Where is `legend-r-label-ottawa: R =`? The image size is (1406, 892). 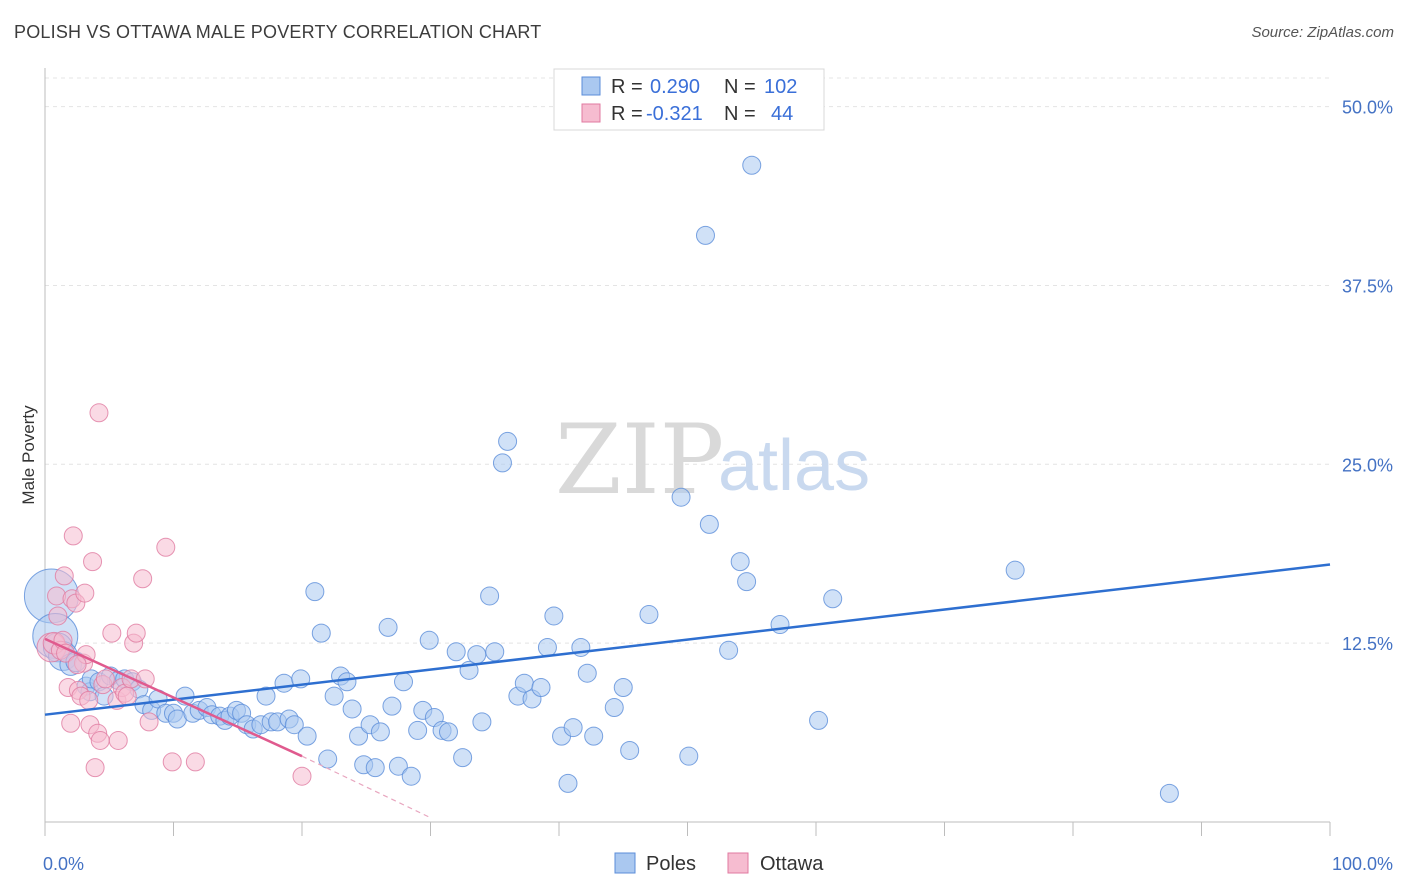
legend-r-label-ottawa: R = is located at coordinates (627, 114).